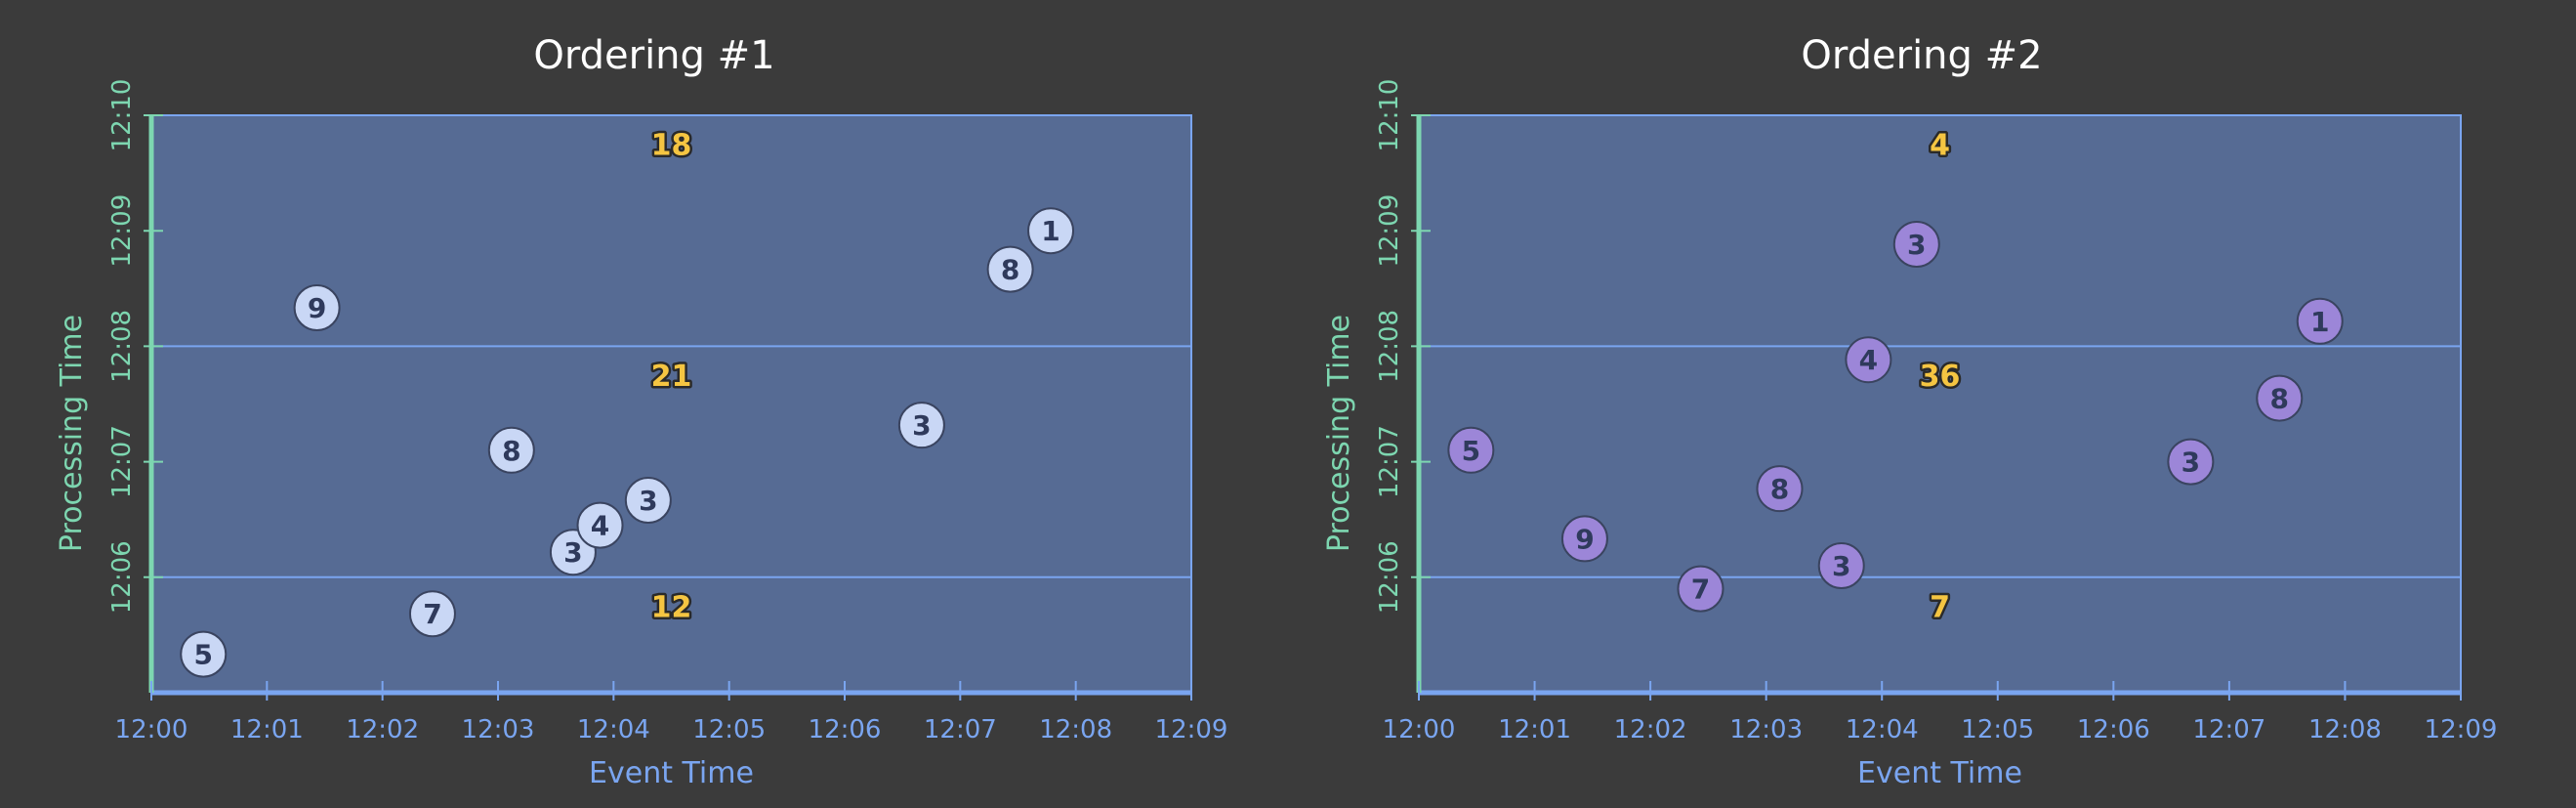 This screenshot has height=808, width=2576. I want to click on pane-result-label: 18, so click(671, 146).